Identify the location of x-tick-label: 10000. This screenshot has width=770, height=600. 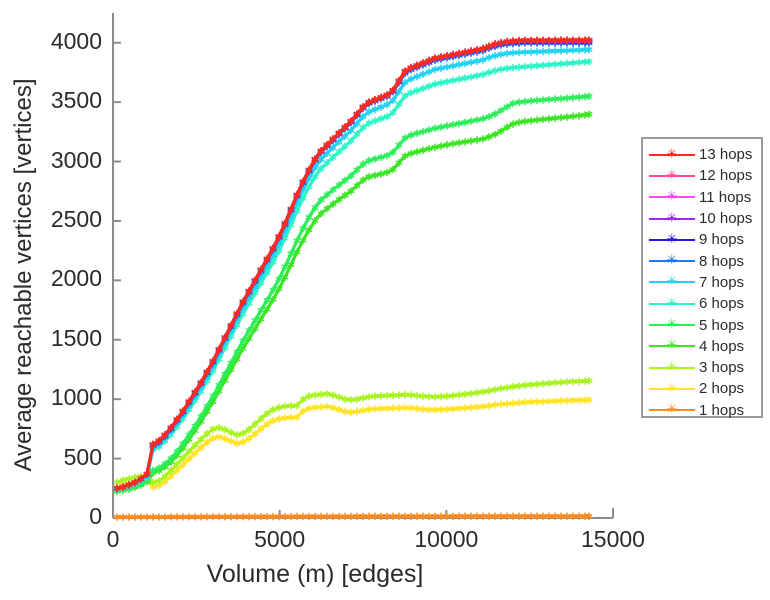
(446, 539).